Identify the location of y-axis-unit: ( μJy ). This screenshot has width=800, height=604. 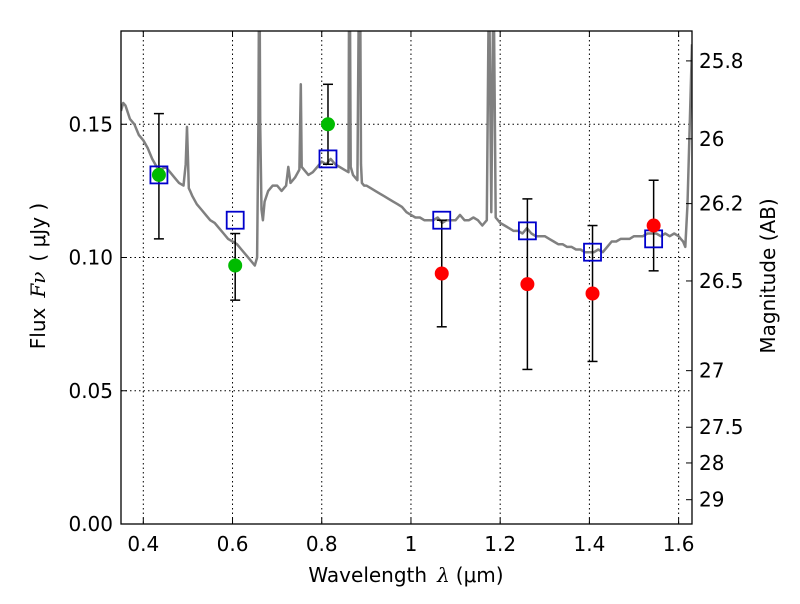
(38, 232).